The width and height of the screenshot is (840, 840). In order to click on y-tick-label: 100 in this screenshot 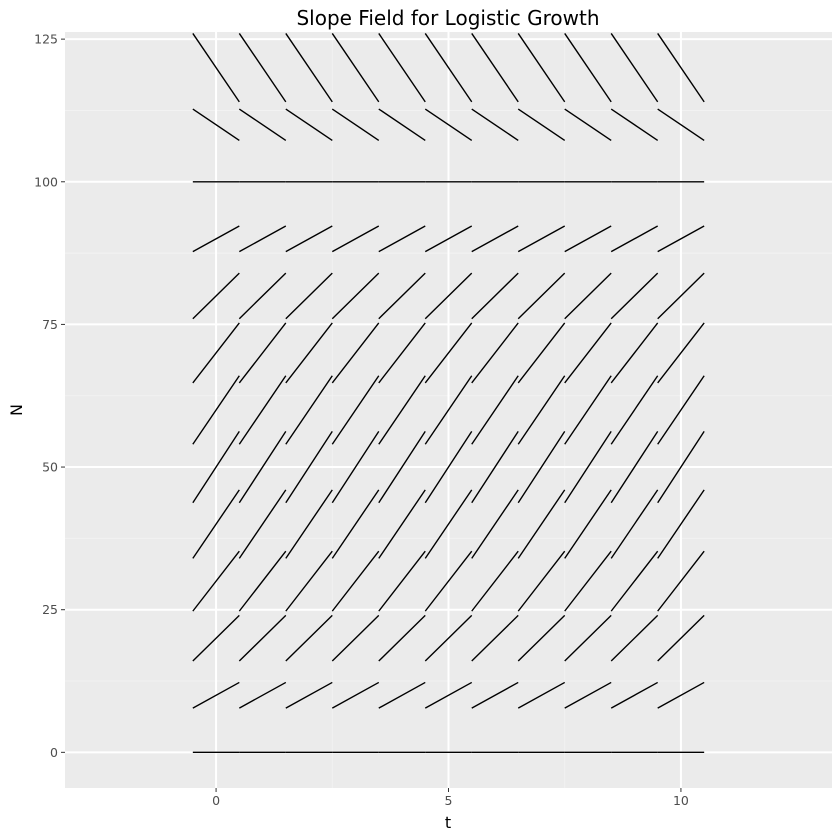, I will do `click(46, 181)`.